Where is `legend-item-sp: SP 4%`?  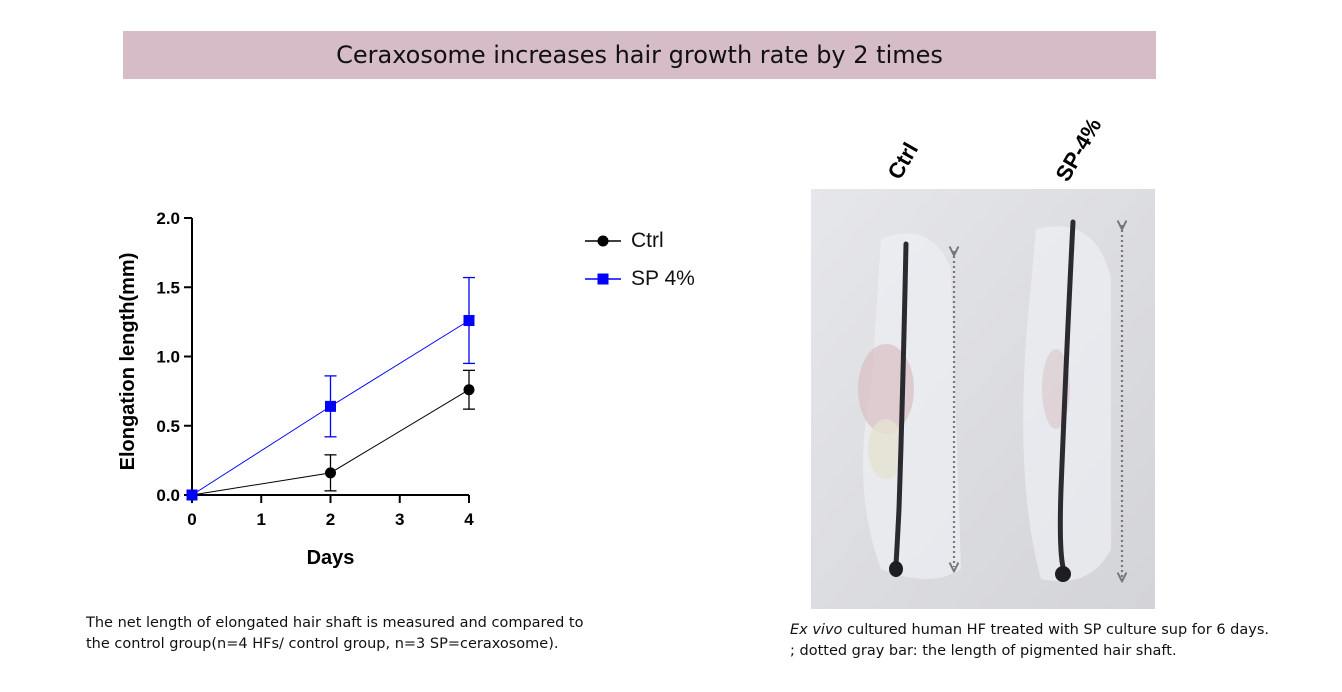 legend-item-sp: SP 4% is located at coordinates (639, 279).